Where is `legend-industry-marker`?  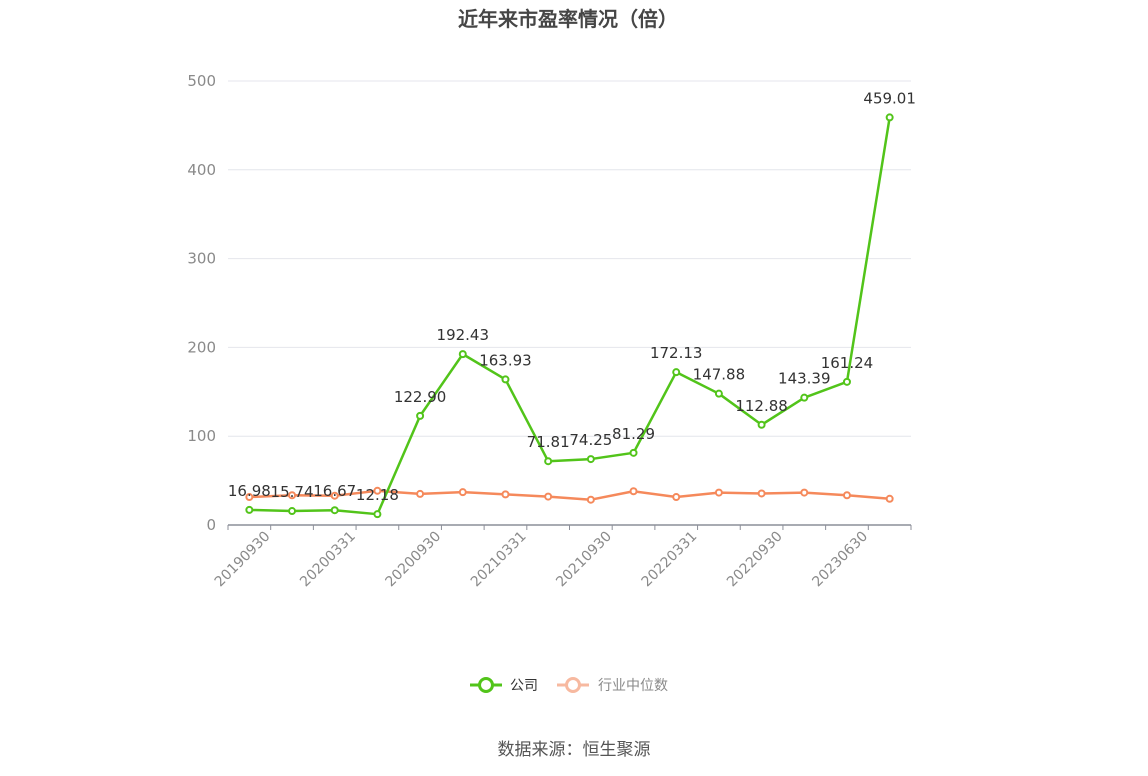
legend-industry-marker is located at coordinates (573, 685).